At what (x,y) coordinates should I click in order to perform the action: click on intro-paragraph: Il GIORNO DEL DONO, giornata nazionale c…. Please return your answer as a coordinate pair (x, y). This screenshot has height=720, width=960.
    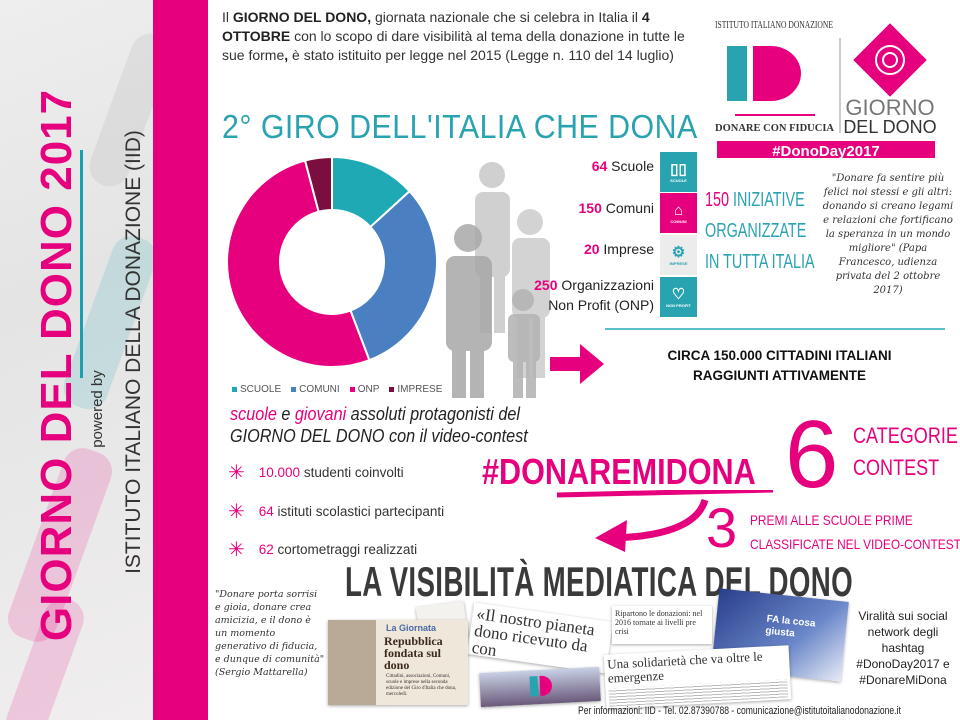
    Looking at the image, I should click on (453, 36).